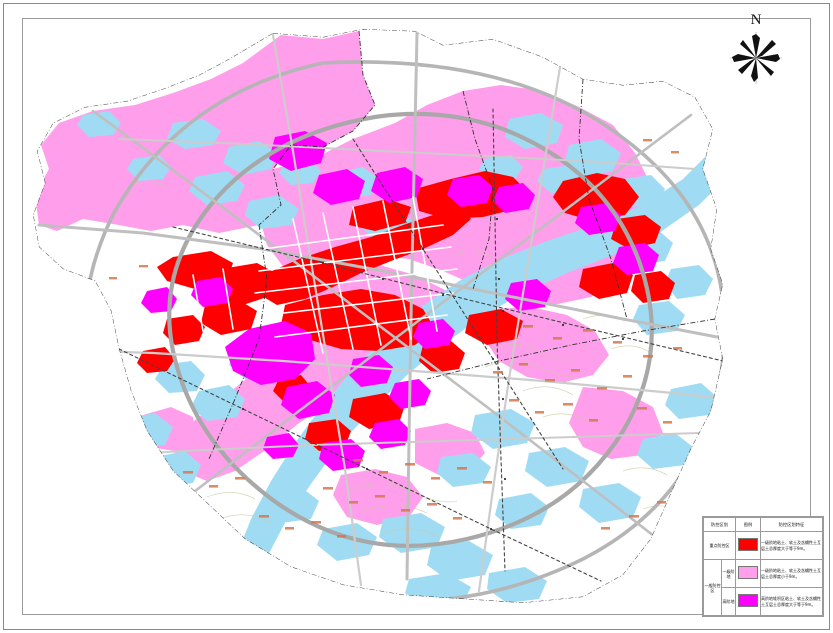 The height and width of the screenshot is (633, 833). I want to click on legend-row-high-terrace: 高阶地 高阶地堆积区粘土、软土及含蠕性土互层土总厚度大于等于9m。, so click(763, 601).